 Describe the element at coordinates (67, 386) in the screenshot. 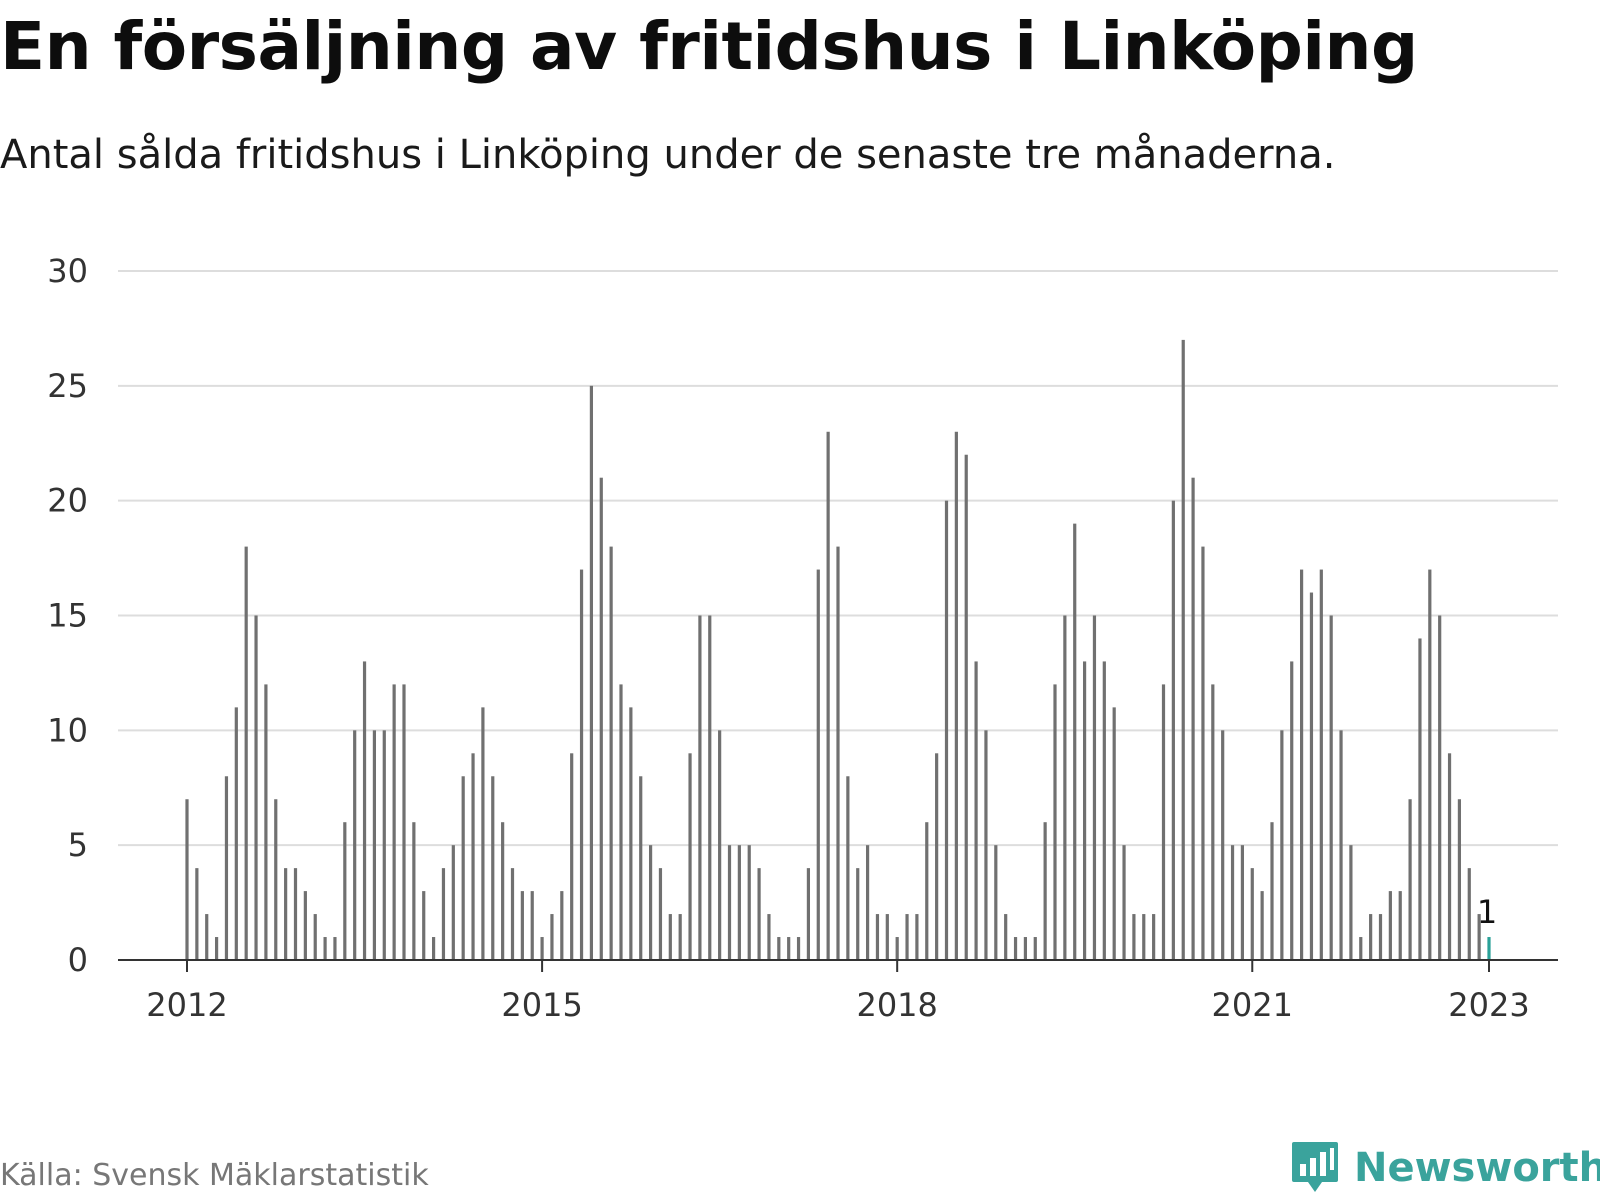

I see `y-tick-label: 25` at that location.